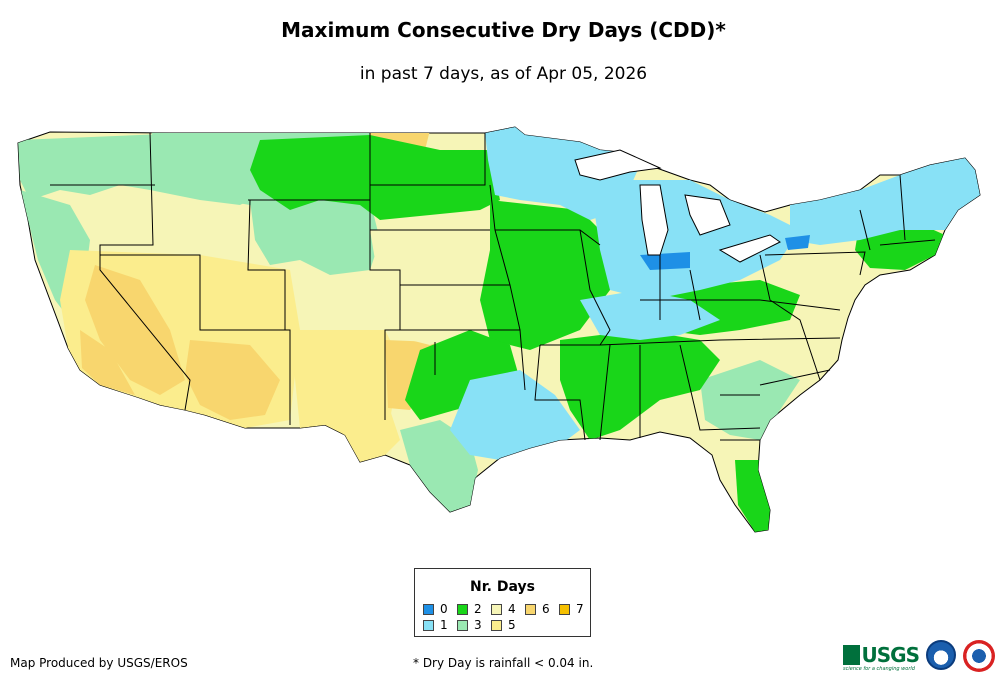 The height and width of the screenshot is (691, 1007). I want to click on usgs-wave-icon, so click(851, 655).